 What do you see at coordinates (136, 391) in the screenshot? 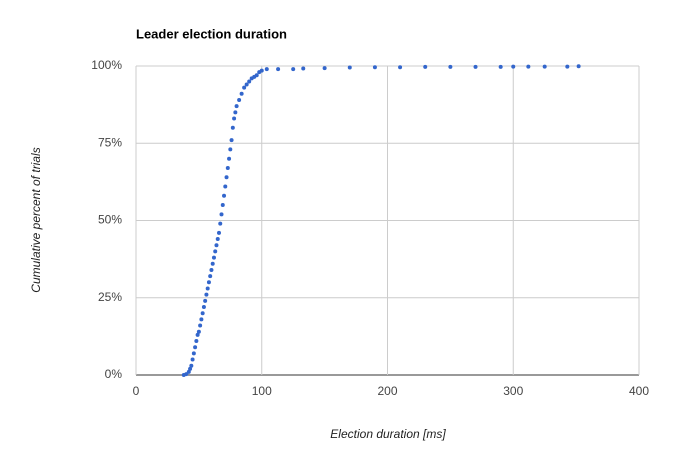
I see `x-tick-label: 0` at bounding box center [136, 391].